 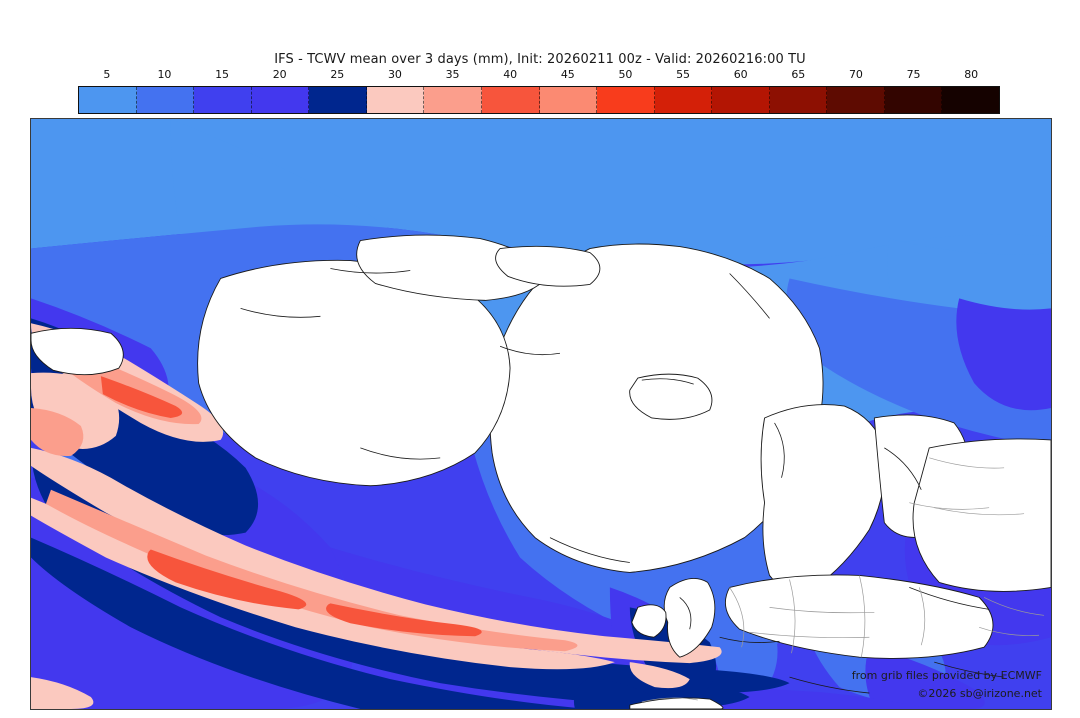 What do you see at coordinates (107, 74) in the screenshot?
I see `colorbar-tick-5: 5` at bounding box center [107, 74].